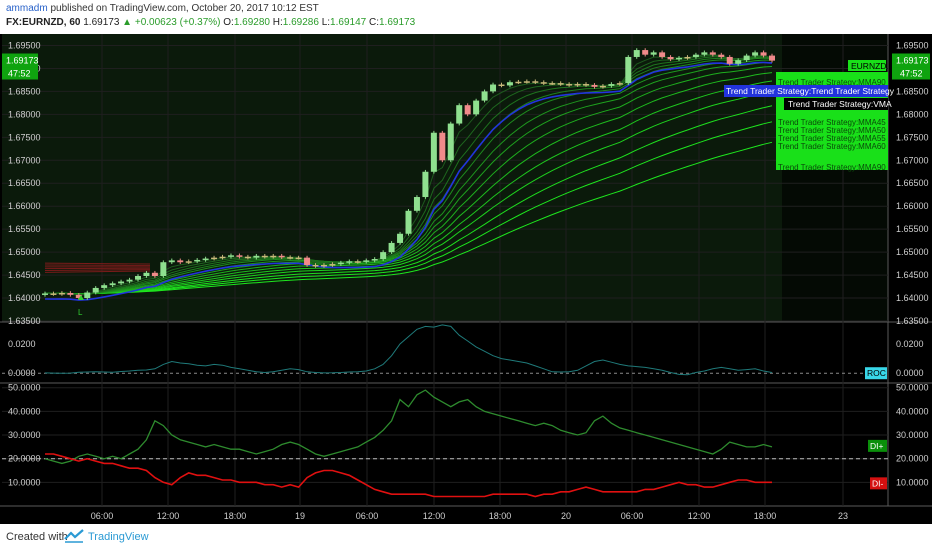  Describe the element at coordinates (101, 22) in the screenshot. I see `last-price: 1.69173` at that location.